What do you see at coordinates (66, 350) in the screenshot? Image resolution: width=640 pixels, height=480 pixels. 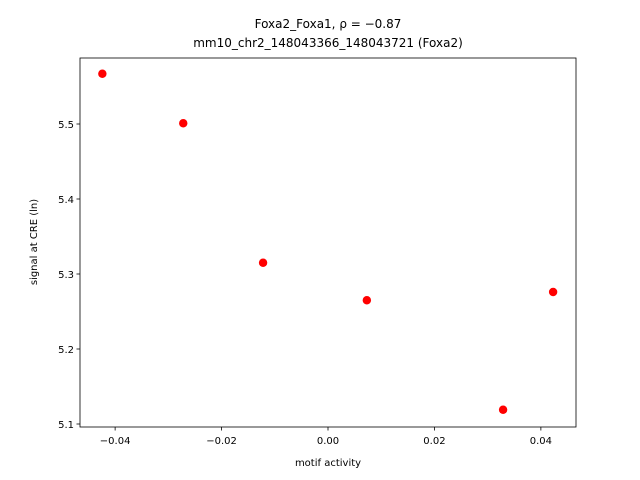 I see `y-tick-label: 5.2` at bounding box center [66, 350].